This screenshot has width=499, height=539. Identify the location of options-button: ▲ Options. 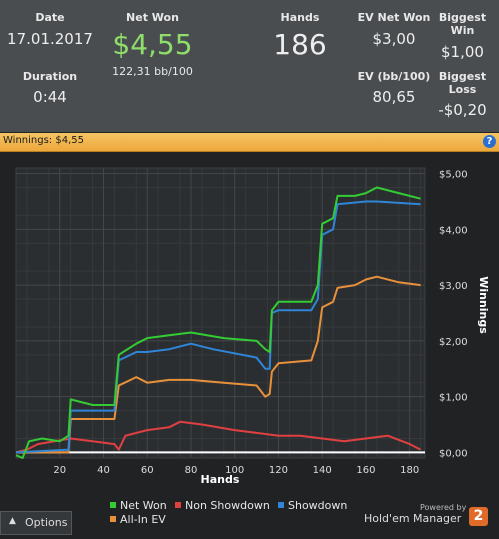
(36, 523).